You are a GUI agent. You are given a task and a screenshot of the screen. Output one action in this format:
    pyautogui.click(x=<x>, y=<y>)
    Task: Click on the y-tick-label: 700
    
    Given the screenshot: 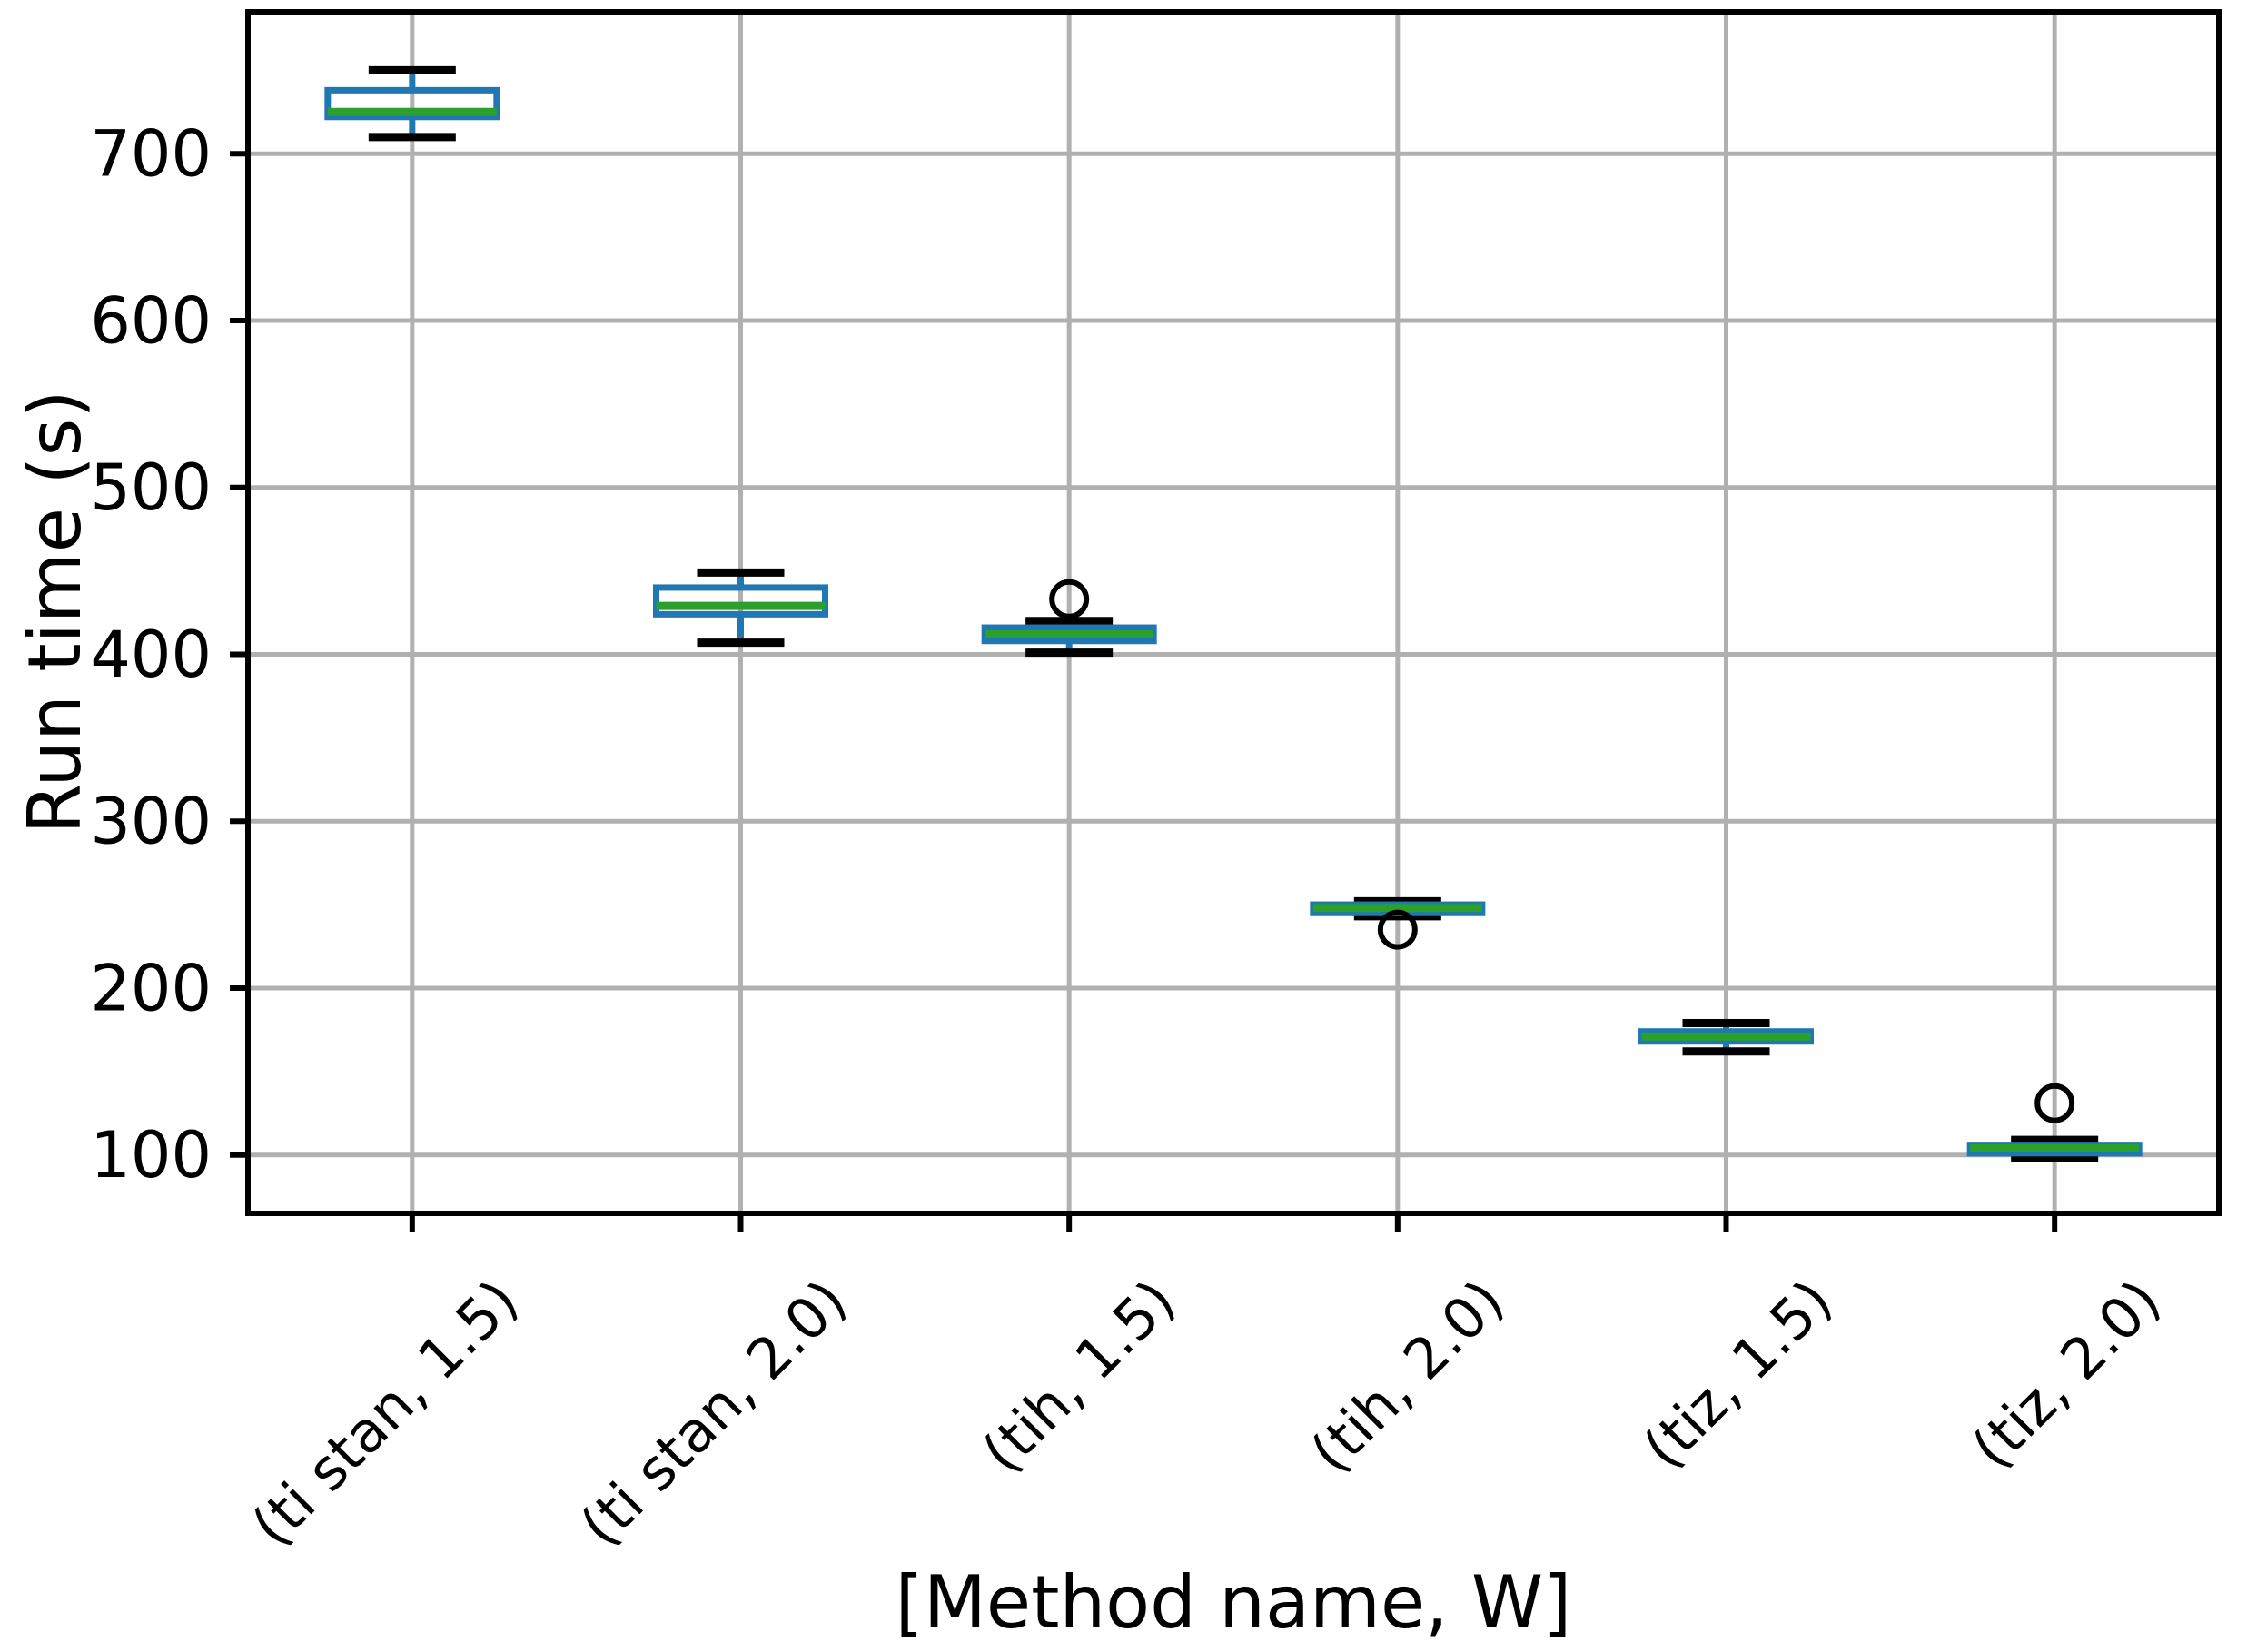 What is the action you would take?
    pyautogui.click(x=151, y=154)
    